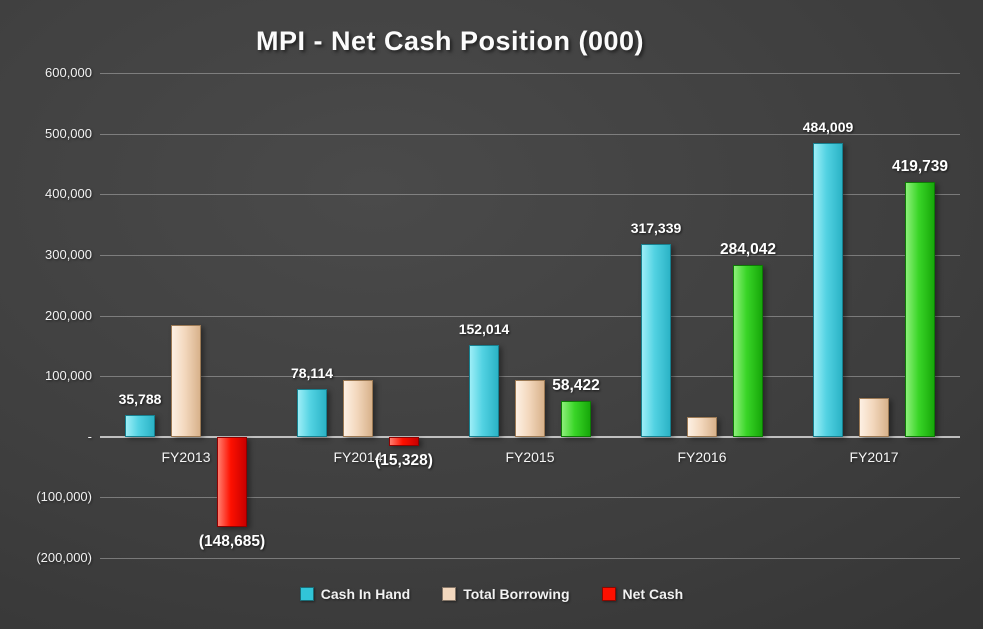 The height and width of the screenshot is (629, 983). What do you see at coordinates (358, 456) in the screenshot?
I see `x-axis-label: FY2014` at bounding box center [358, 456].